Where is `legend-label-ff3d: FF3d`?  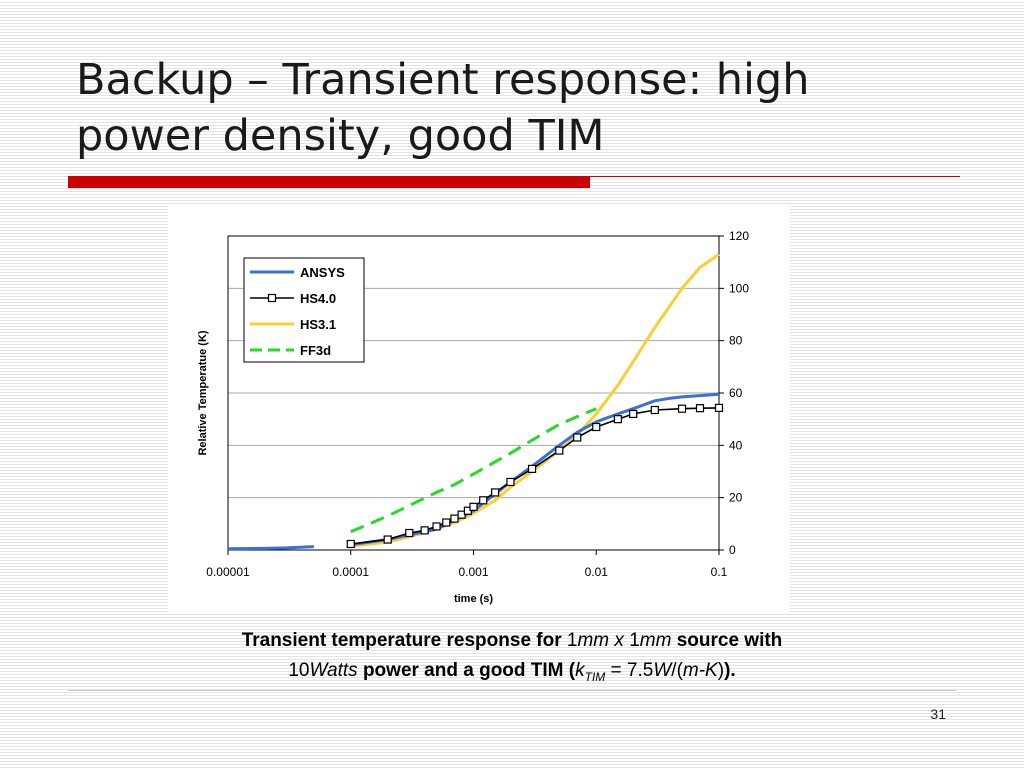
legend-label-ff3d: FF3d is located at coordinates (315, 350).